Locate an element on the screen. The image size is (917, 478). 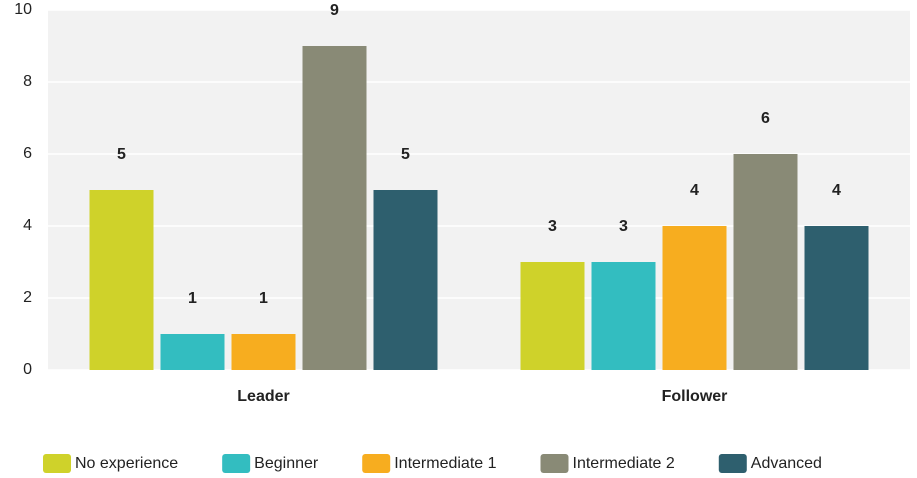
legend-label: Intermediate 1 is located at coordinates (445, 463).